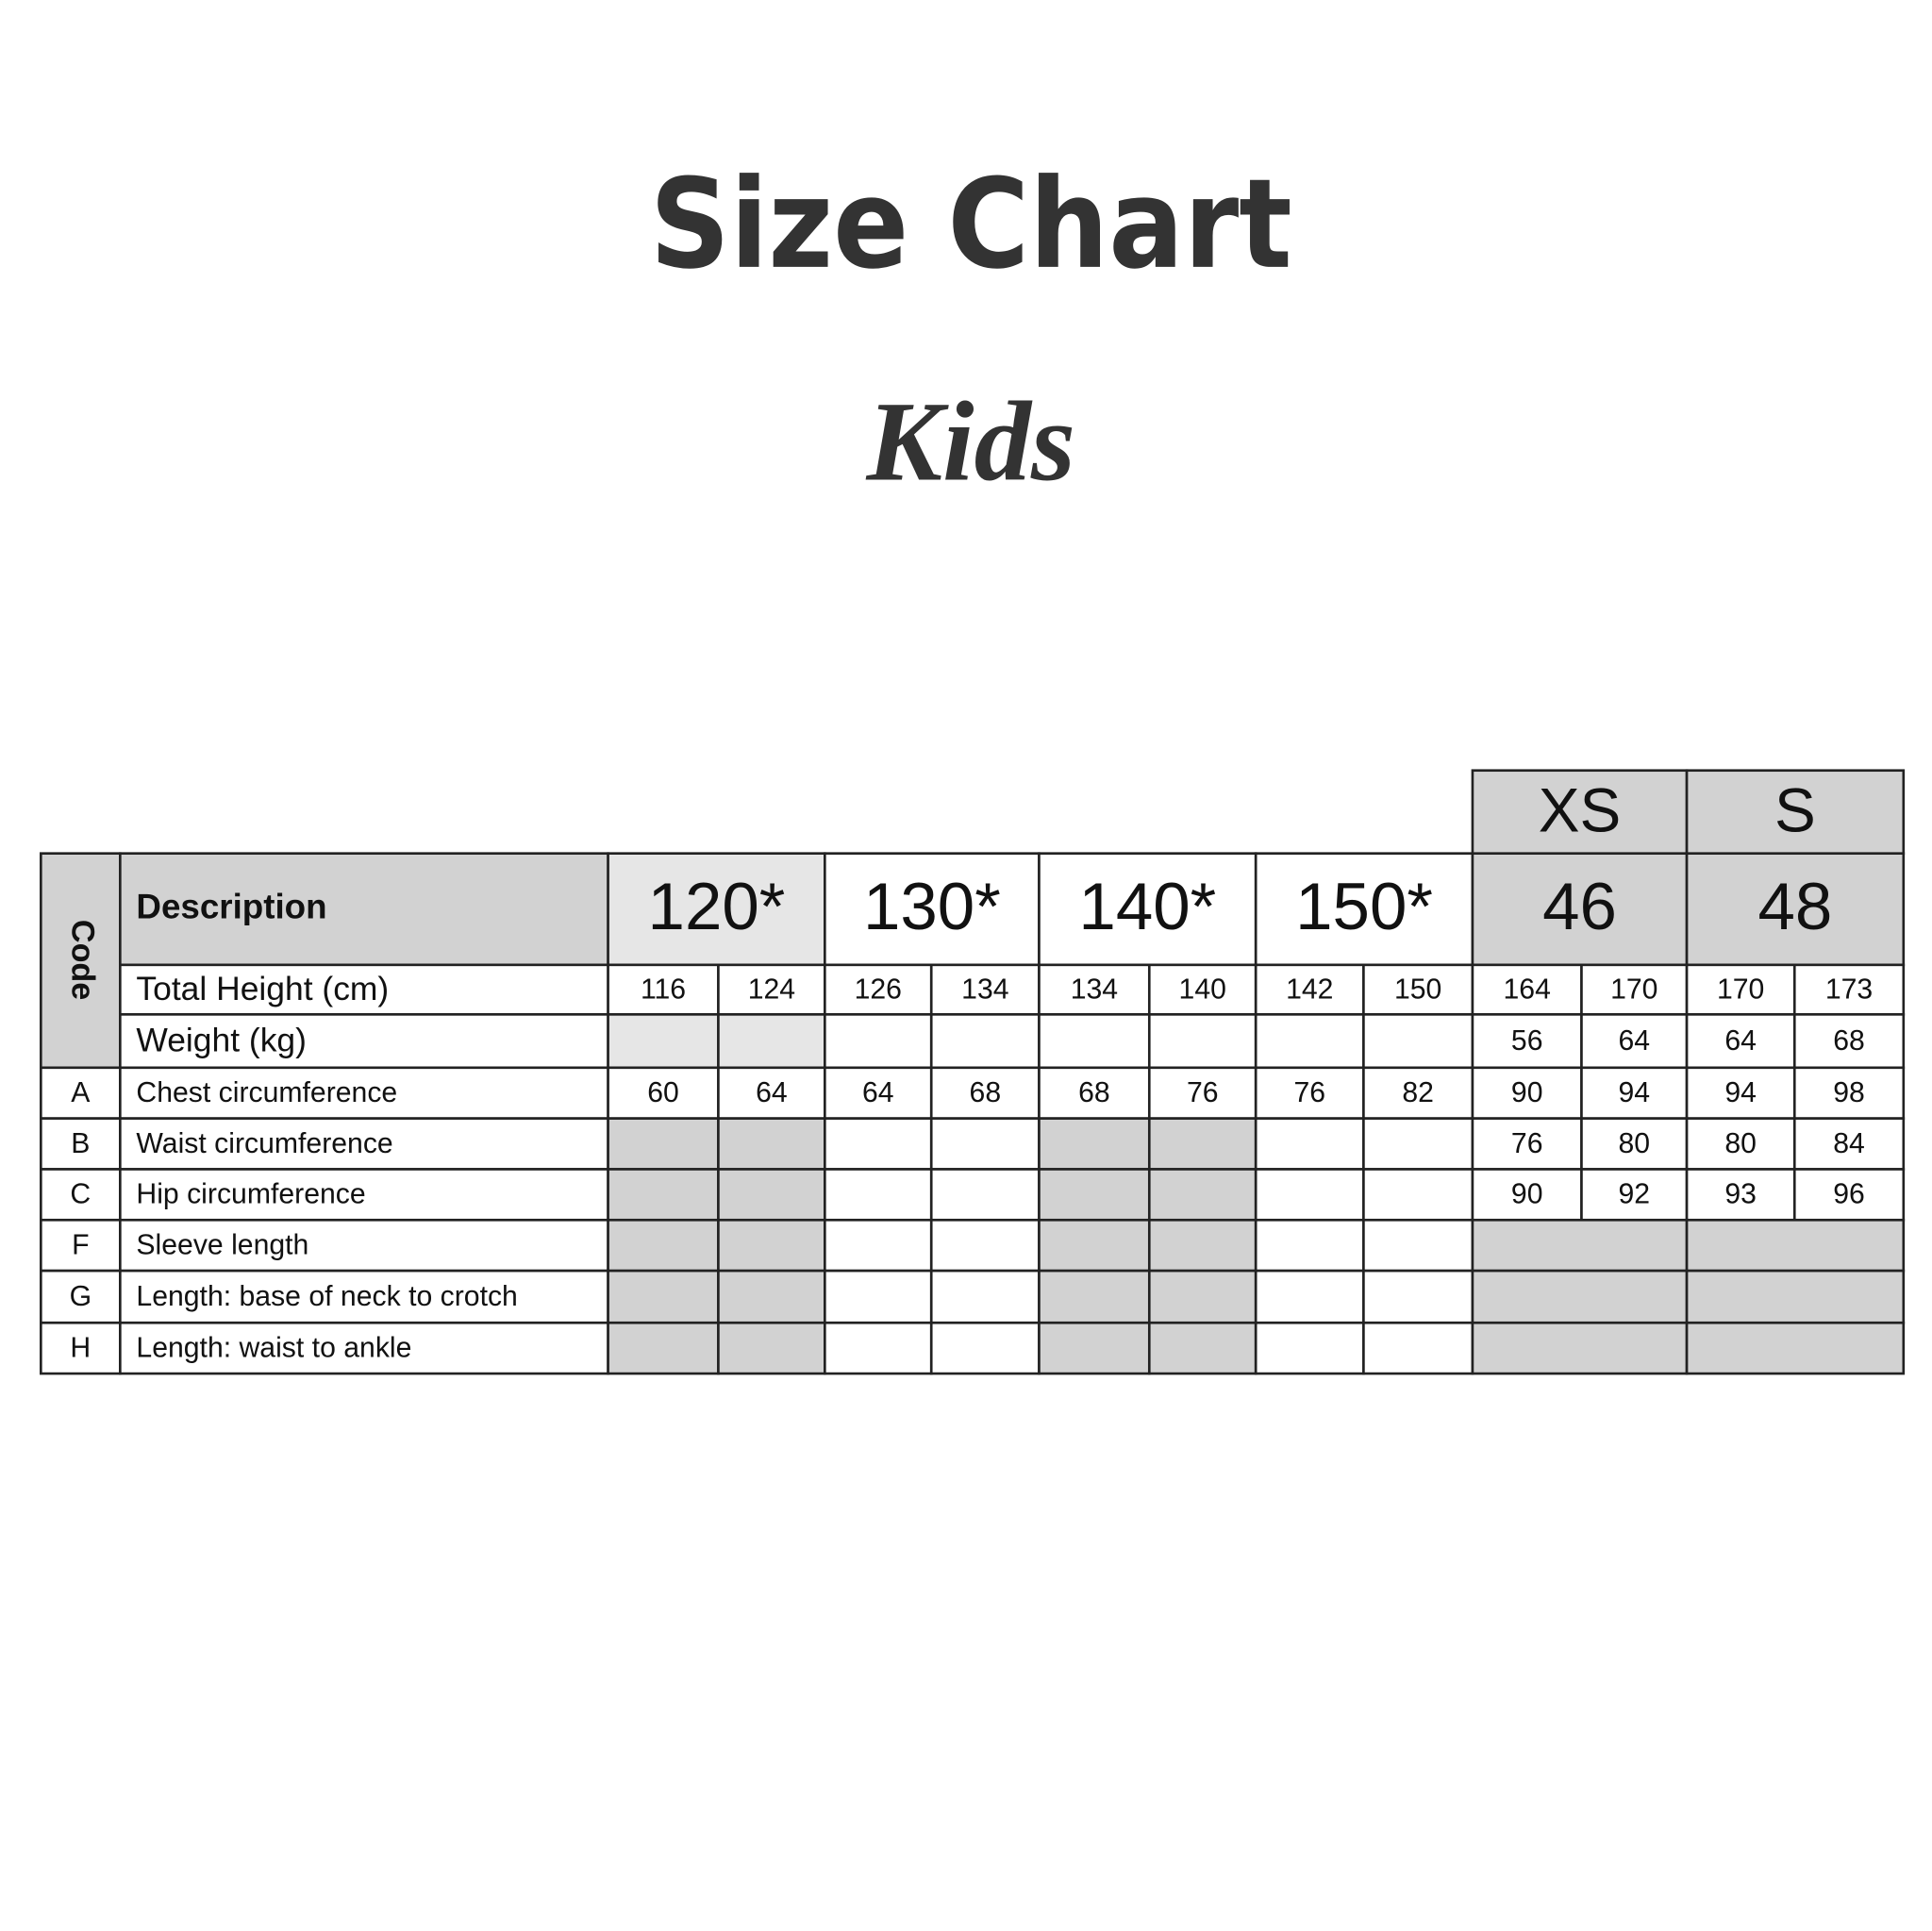 This screenshot has height=1931, width=1932. I want to click on cell-value: 56, so click(1527, 1041).